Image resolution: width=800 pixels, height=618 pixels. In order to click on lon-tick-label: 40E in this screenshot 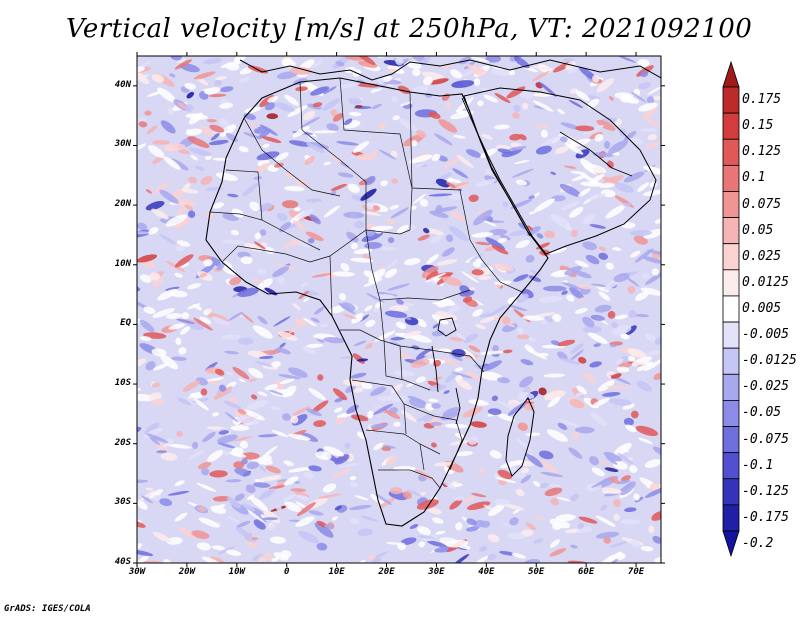, I will do `click(486, 572)`.